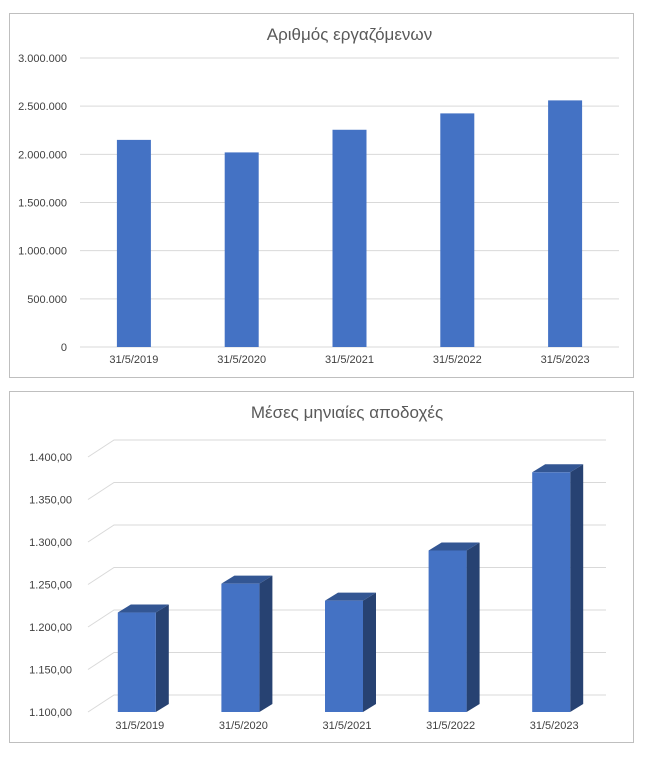  What do you see at coordinates (42, 59) in the screenshot?
I see `y-tick-label: 3.000.000` at bounding box center [42, 59].